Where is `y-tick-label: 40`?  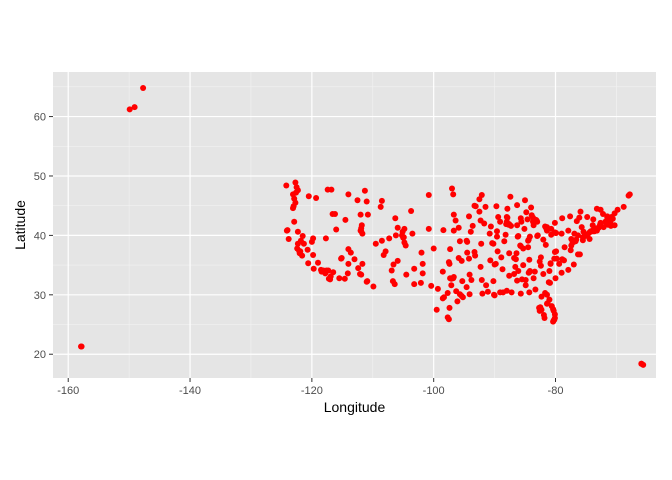
y-tick-label: 40 is located at coordinates (40, 236).